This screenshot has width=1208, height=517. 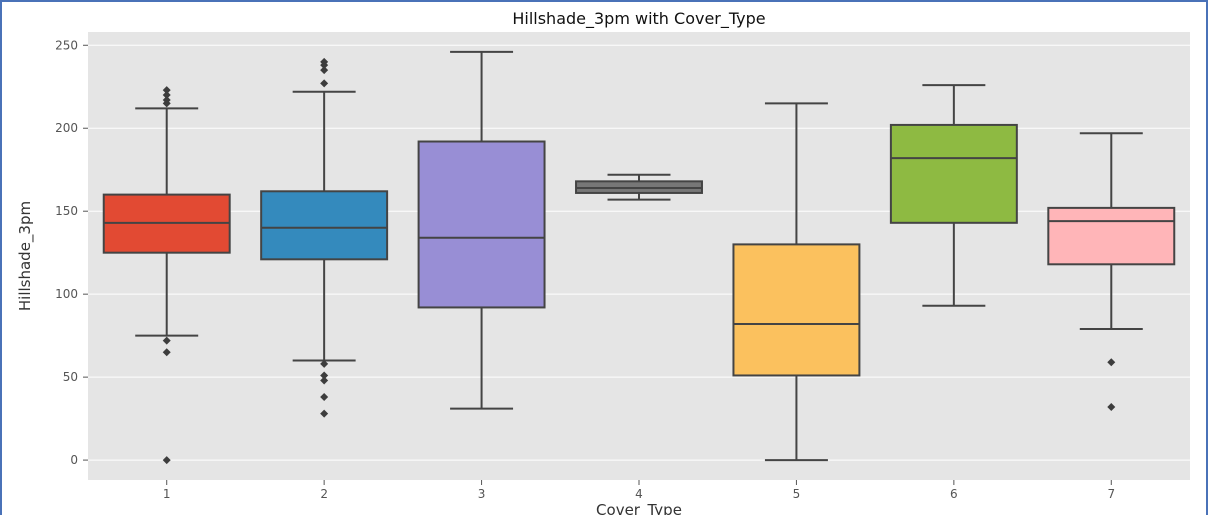 I want to click on y-tick-label: 50, so click(x=70, y=377).